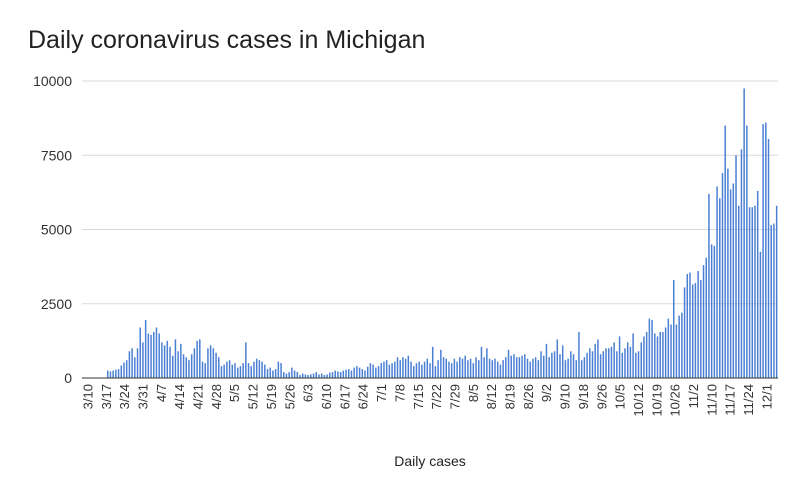 This screenshot has width=800, height=495. I want to click on x-tick-label: 5/26, so click(289, 396).